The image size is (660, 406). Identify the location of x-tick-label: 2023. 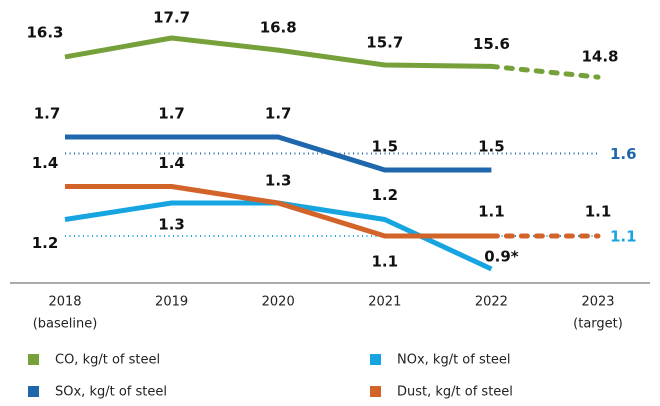
(597, 302).